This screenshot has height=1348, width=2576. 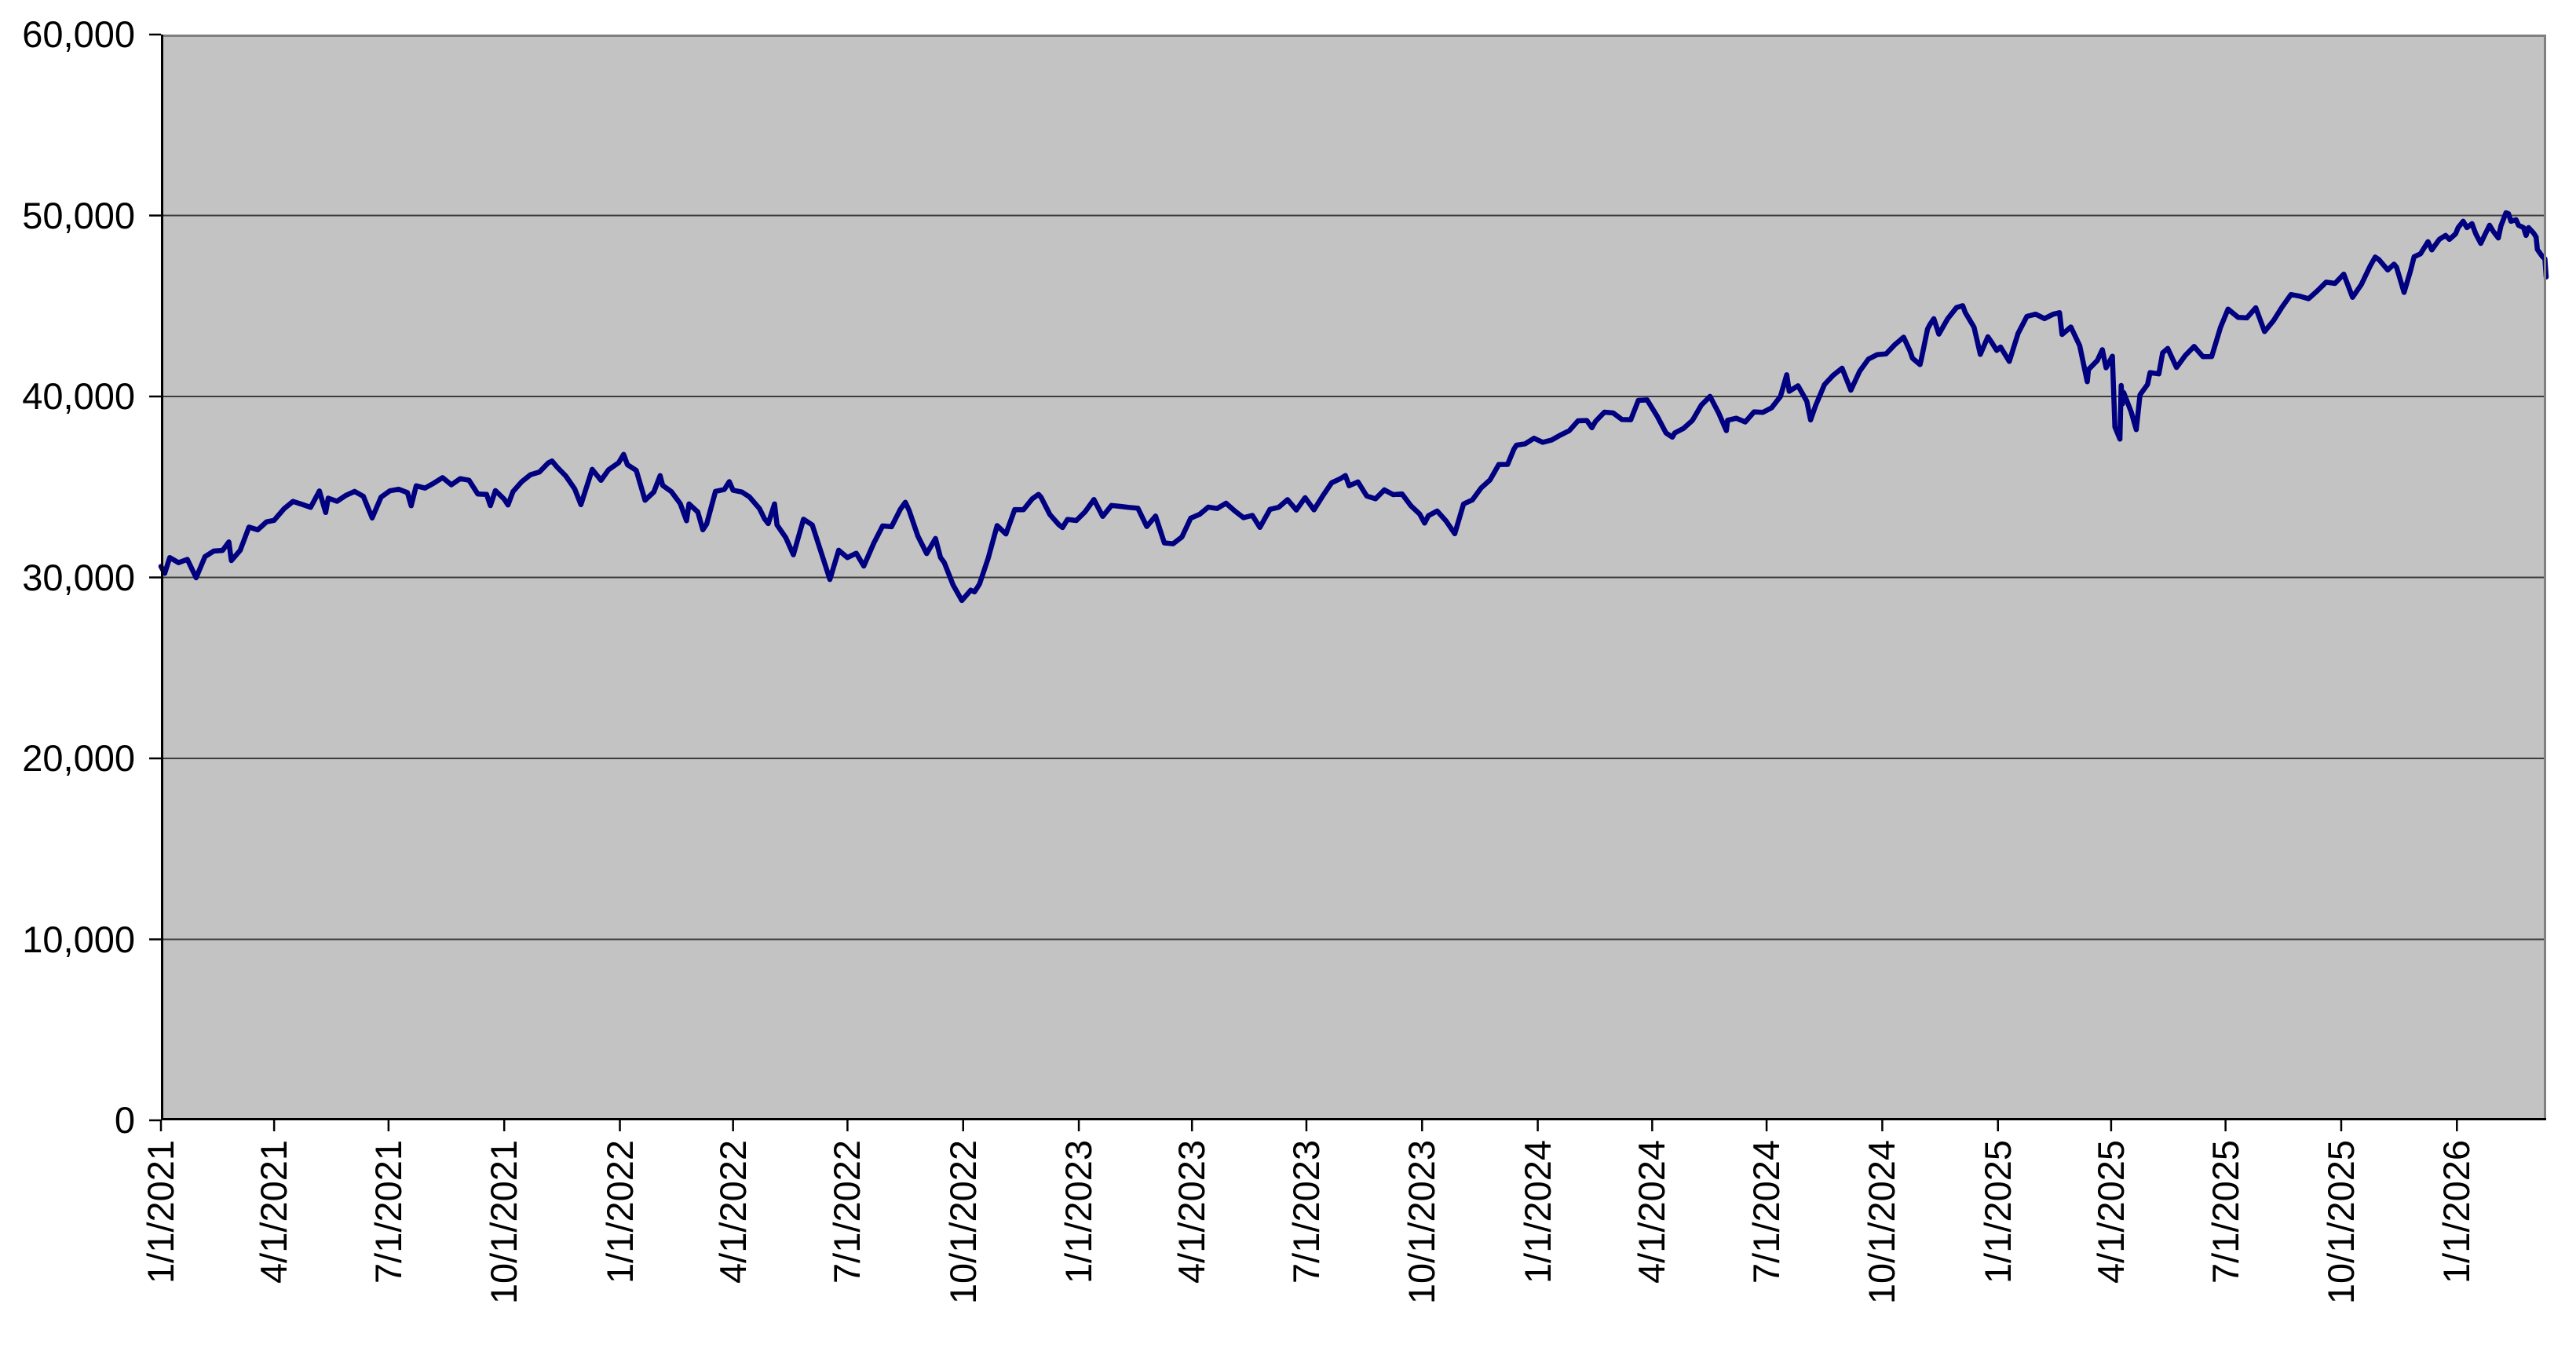 I want to click on x-axis-tick-label: 10/1/2022, so click(x=962, y=1222).